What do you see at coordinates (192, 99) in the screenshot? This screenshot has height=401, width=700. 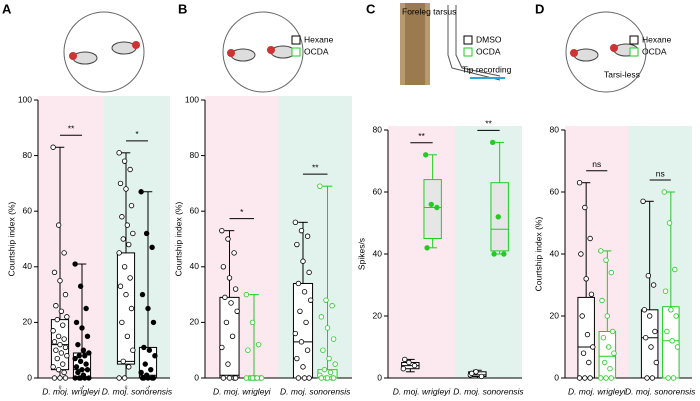 I see `y-tick-label: 100` at bounding box center [192, 99].